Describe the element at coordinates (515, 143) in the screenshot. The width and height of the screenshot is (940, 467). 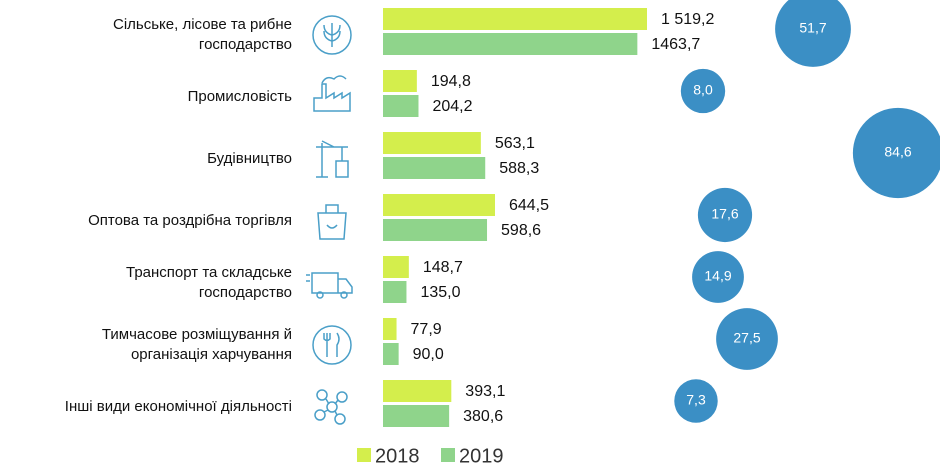
I see `value-label: 563,1` at that location.